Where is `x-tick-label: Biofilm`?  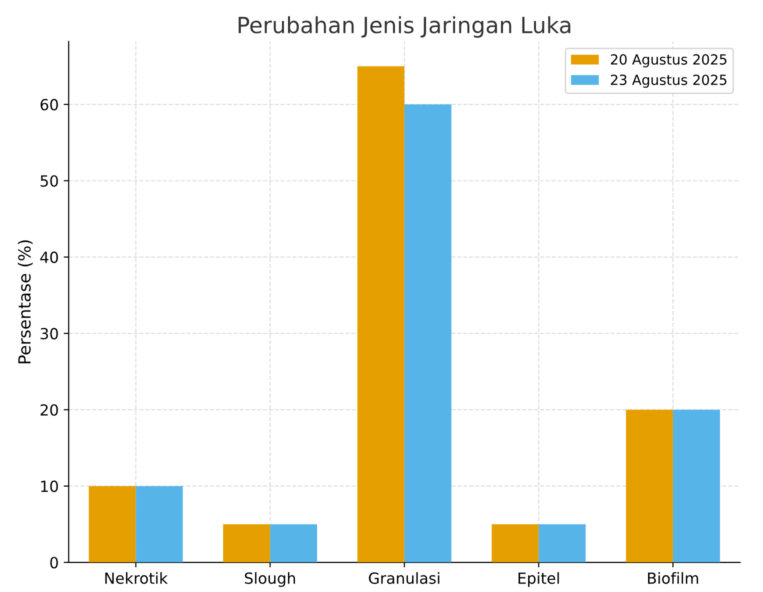 x-tick-label: Biofilm is located at coordinates (673, 578).